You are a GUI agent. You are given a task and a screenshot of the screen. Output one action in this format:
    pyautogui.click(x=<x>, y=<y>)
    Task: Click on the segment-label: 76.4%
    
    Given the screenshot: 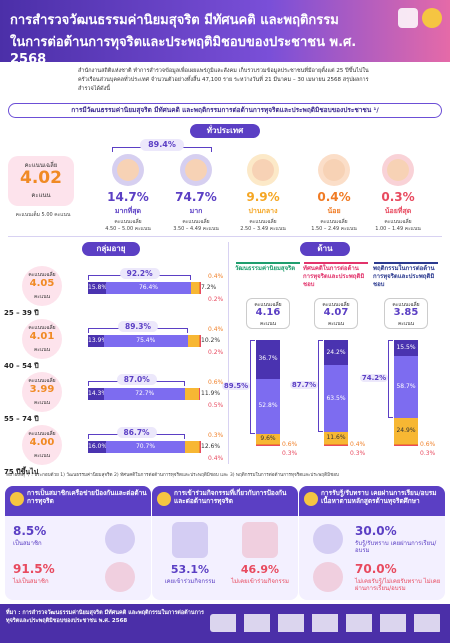 What is the action you would take?
    pyautogui.click(x=148, y=287)
    